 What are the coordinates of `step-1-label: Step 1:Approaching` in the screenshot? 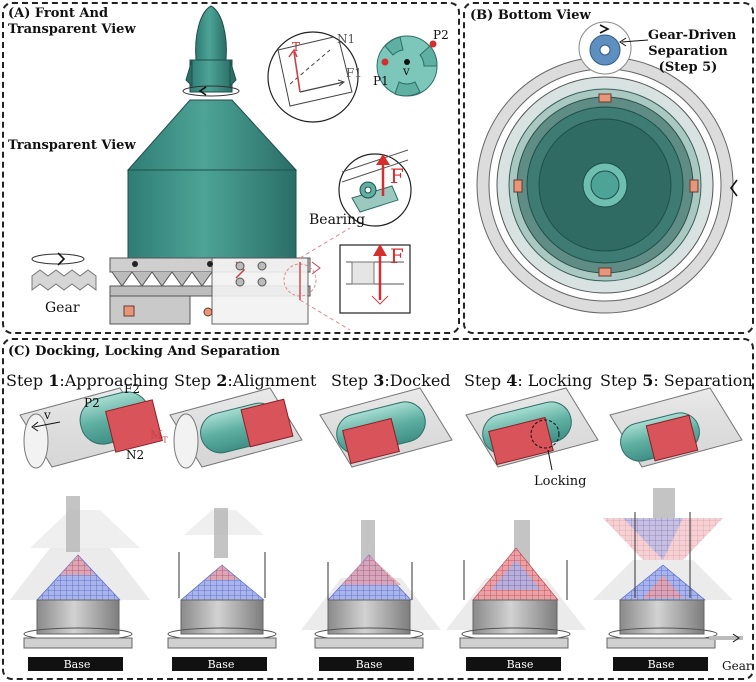 It's located at (87, 380).